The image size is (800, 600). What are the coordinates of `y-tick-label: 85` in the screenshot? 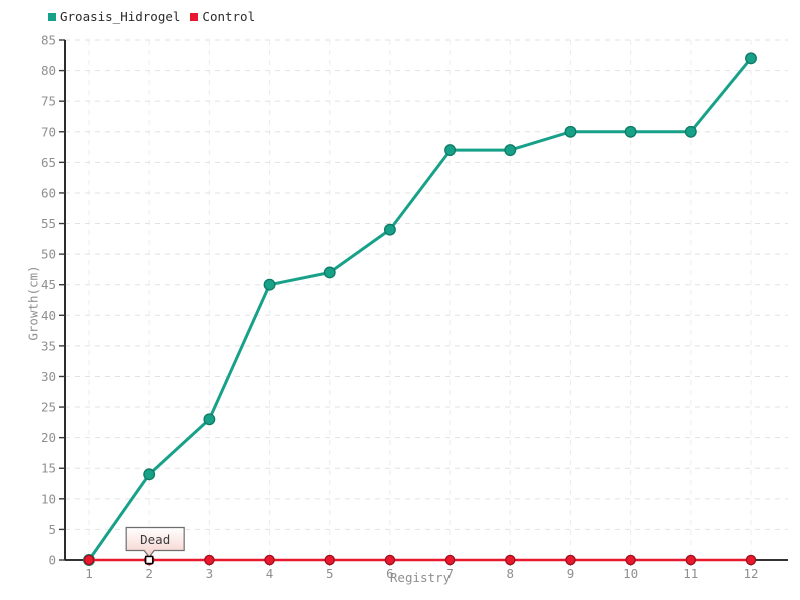 It's located at (48, 40).